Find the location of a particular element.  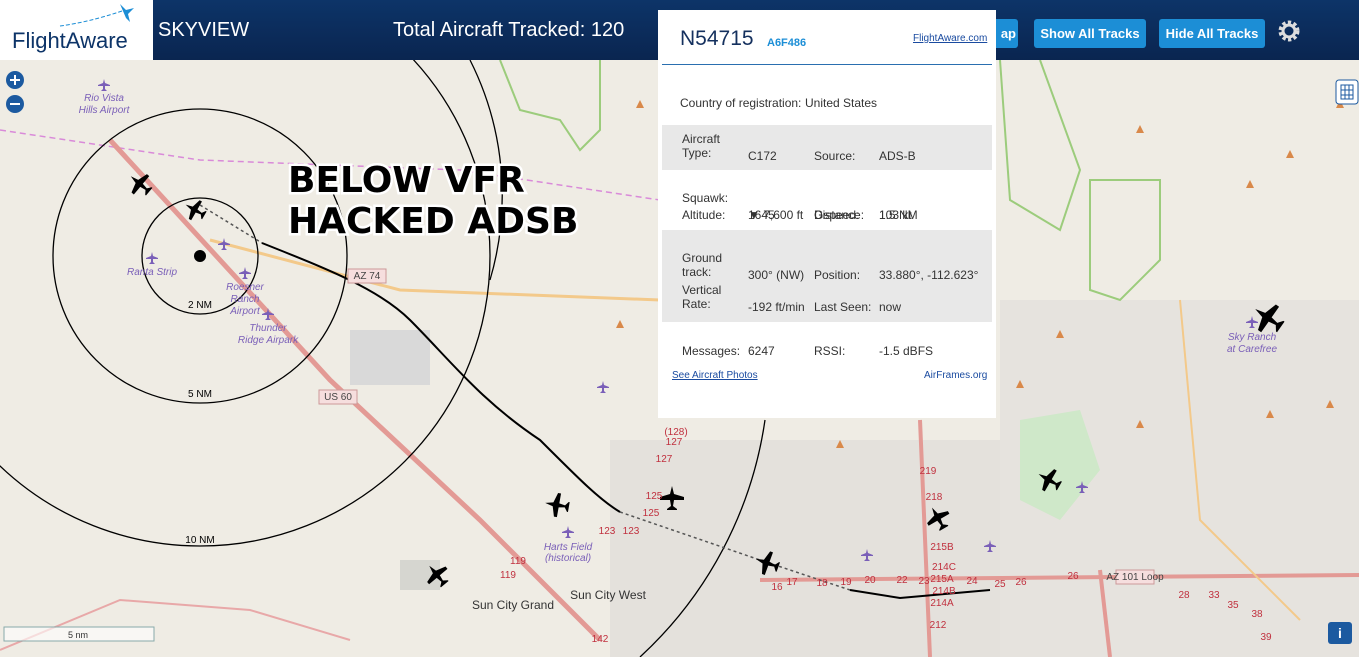

place-label: Rio Vista is located at coordinates (104, 98).